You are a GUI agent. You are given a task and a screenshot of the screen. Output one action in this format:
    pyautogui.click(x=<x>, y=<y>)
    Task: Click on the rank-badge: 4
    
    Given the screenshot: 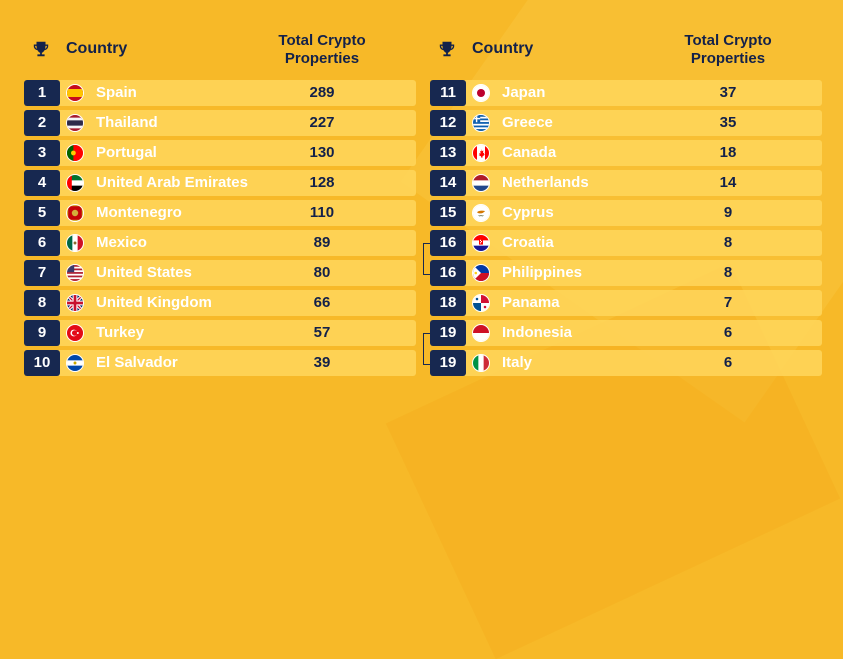 What is the action you would take?
    pyautogui.click(x=42, y=183)
    